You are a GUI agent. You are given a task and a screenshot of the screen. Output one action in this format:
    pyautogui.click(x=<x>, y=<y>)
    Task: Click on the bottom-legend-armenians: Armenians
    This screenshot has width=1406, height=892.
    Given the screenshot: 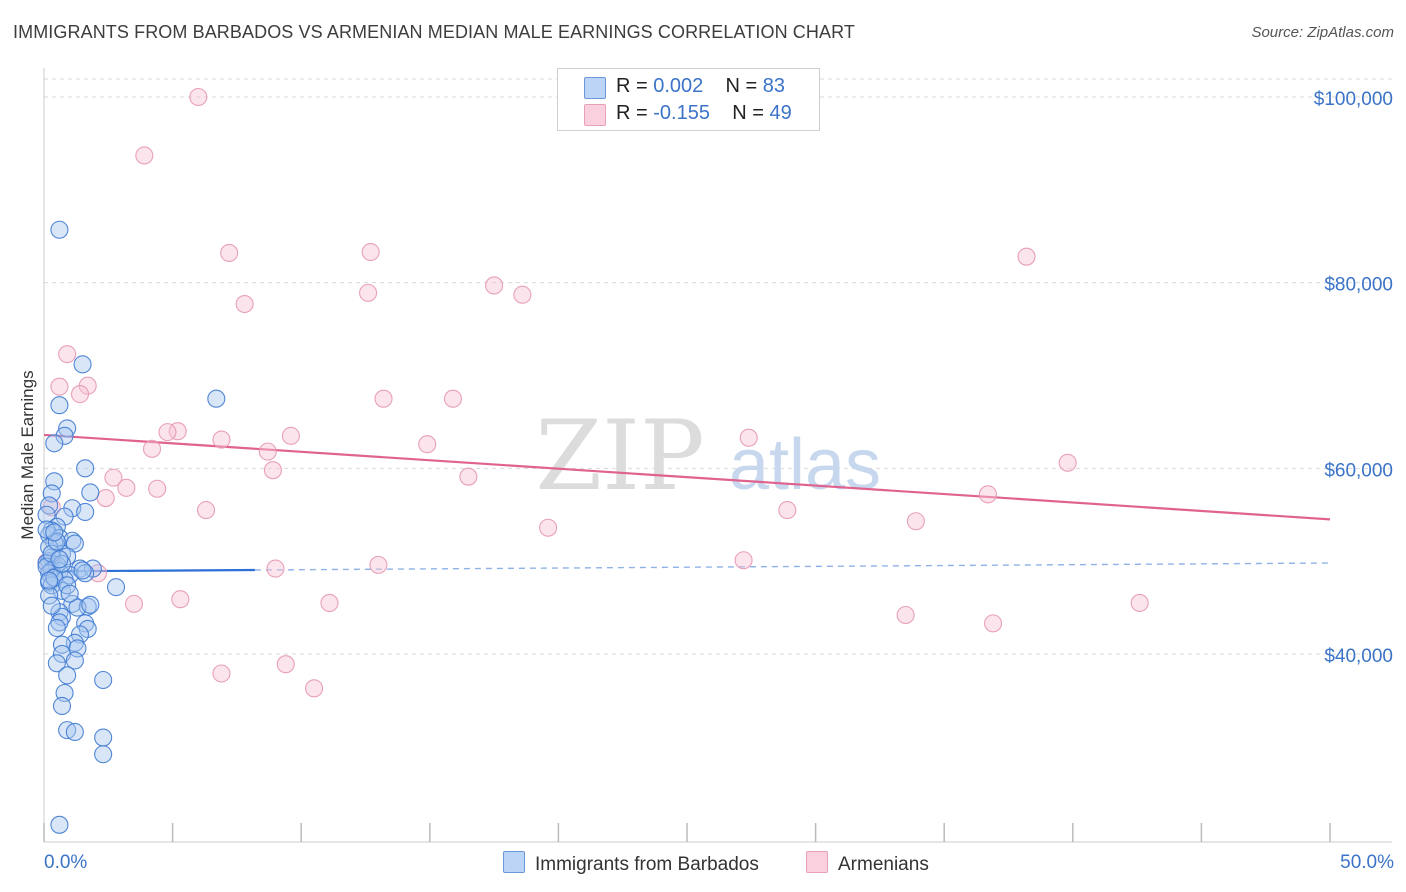 What is the action you would take?
    pyautogui.click(x=867, y=863)
    